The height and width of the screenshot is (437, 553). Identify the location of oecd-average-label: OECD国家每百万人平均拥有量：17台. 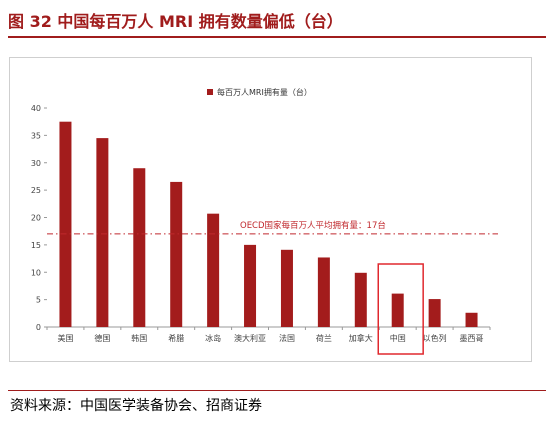
(313, 225).